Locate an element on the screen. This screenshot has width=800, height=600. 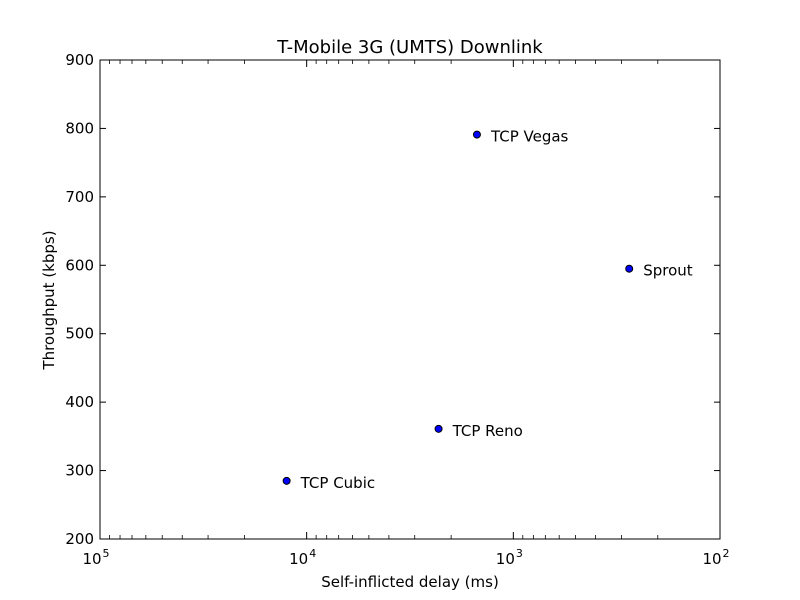
data-point-label: TCP Vegas is located at coordinates (529, 137).